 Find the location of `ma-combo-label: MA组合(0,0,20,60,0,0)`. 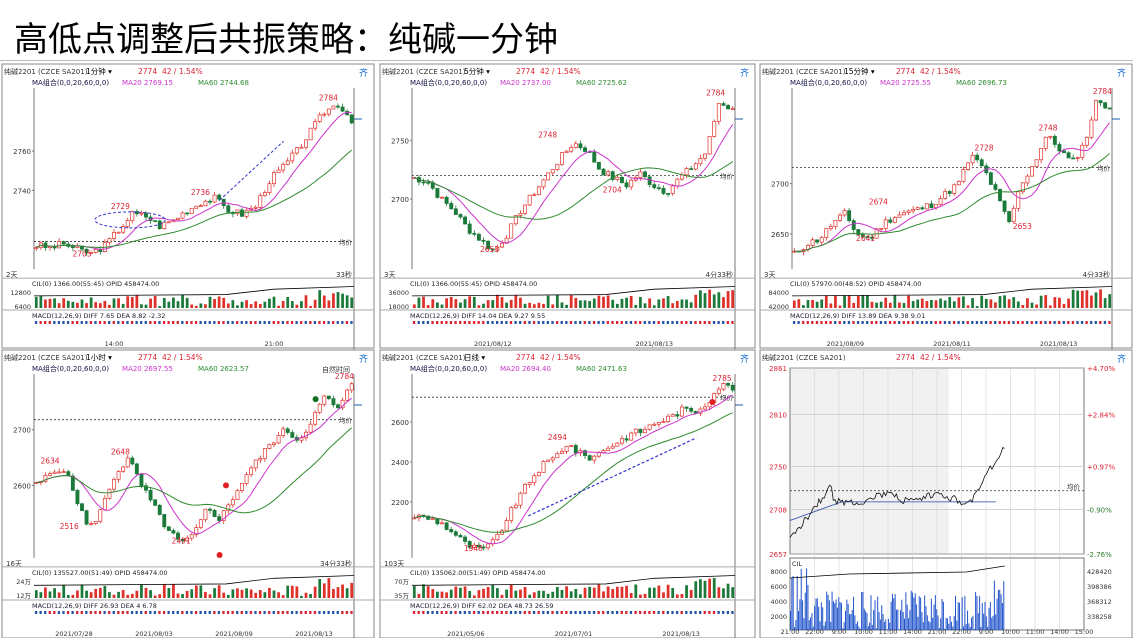

ma-combo-label: MA组合(0,0,20,60,0,0) is located at coordinates (70, 82).